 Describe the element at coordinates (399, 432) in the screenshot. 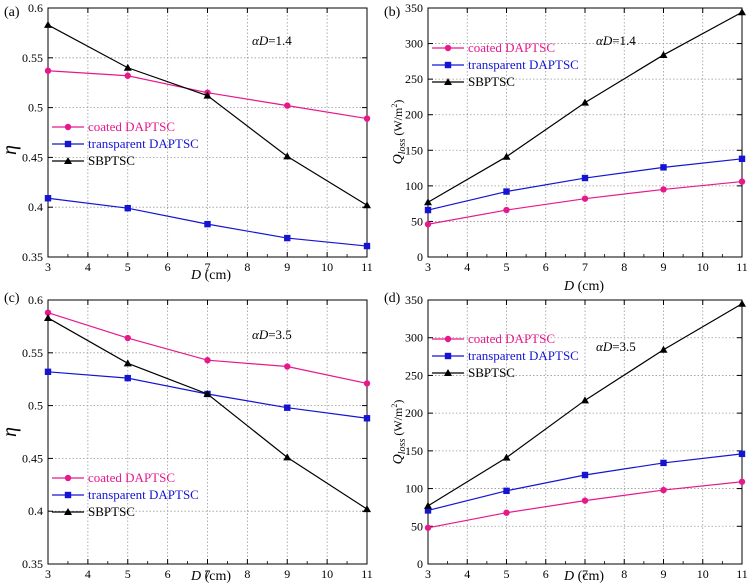

I see `y-axis-label: Qloss (W/m2)` at that location.